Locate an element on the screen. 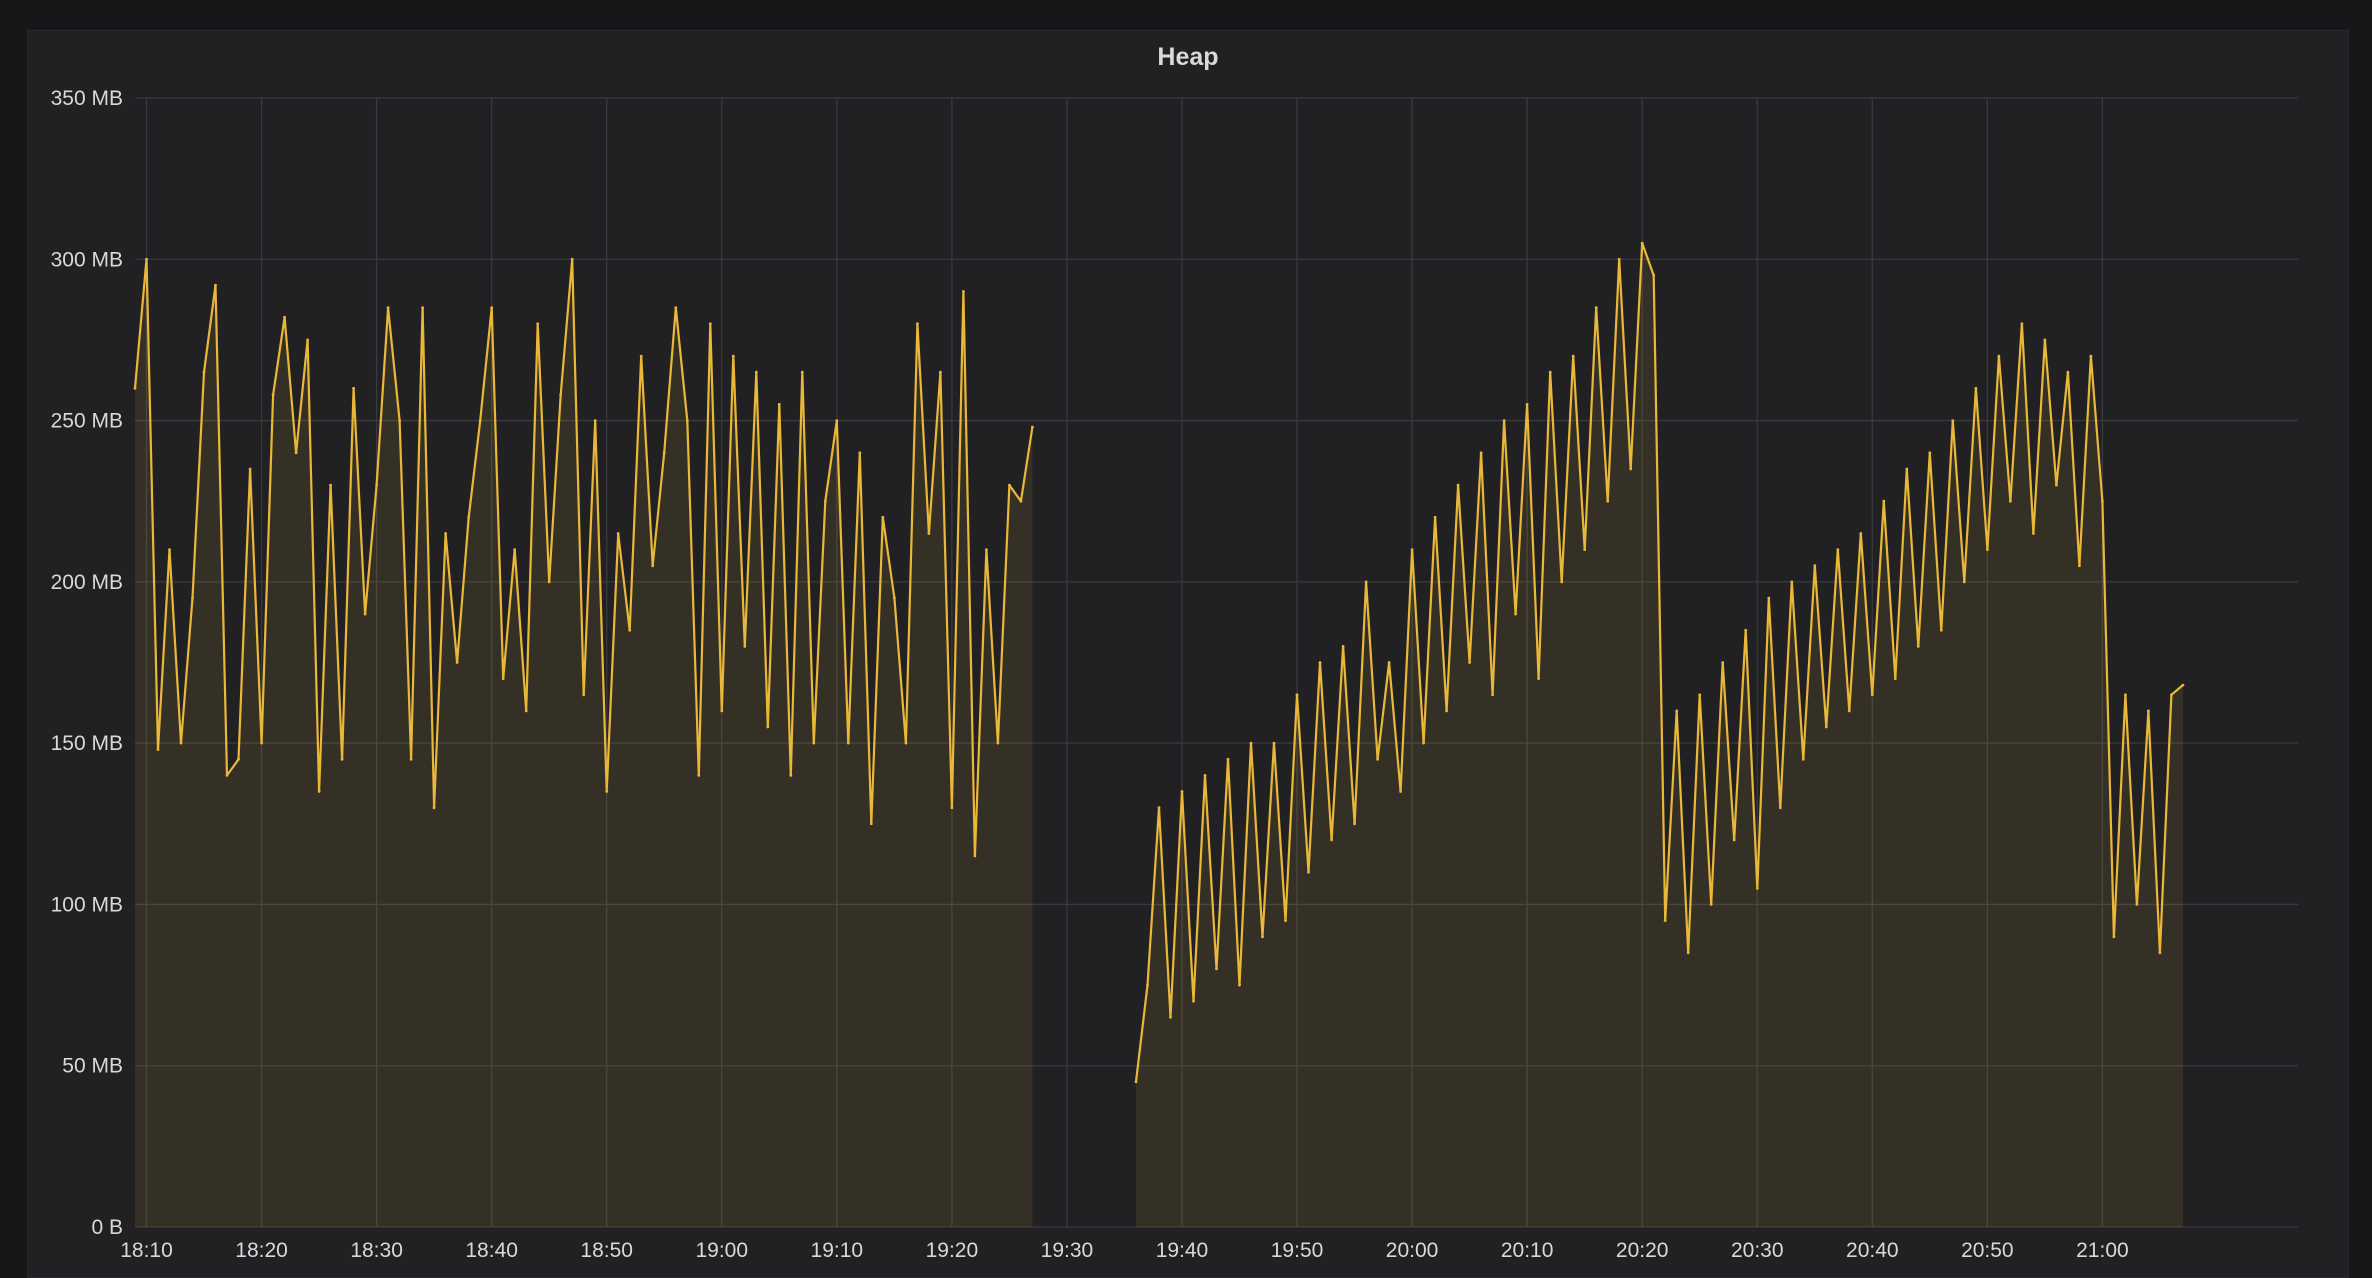 This screenshot has height=1278, width=2372. x-tick-label: 19:10 is located at coordinates (837, 1250).